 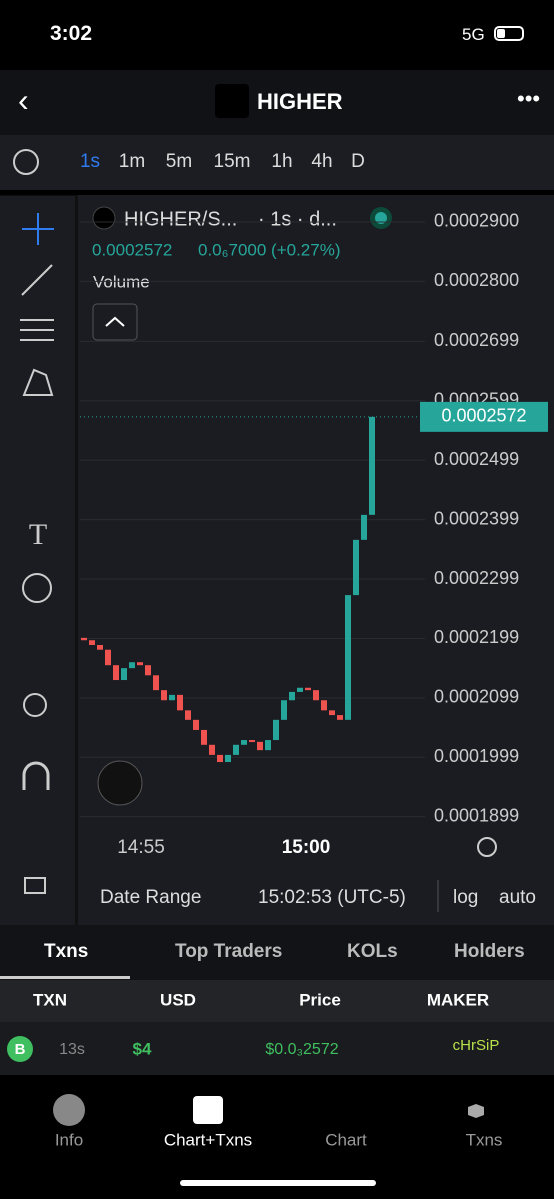 What do you see at coordinates (277, 1048) in the screenshot?
I see `table-row` at bounding box center [277, 1048].